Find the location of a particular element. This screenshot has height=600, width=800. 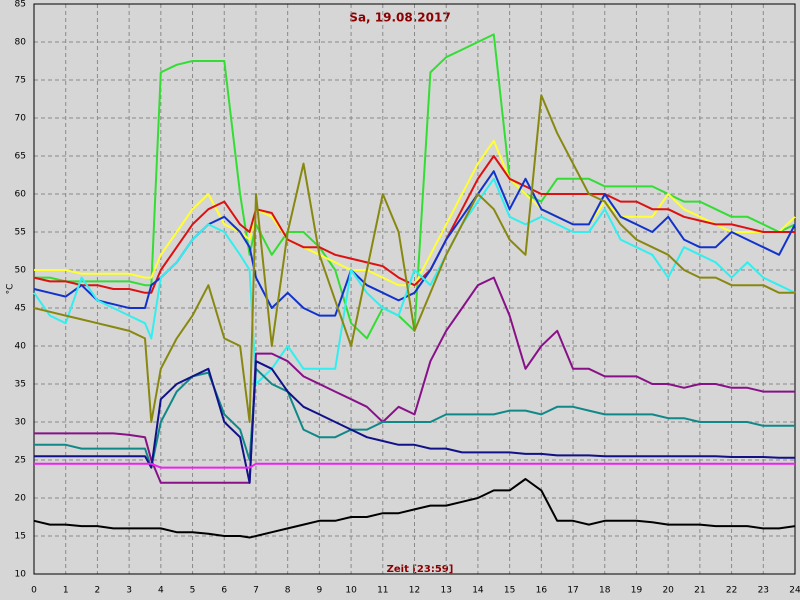

y-tick-label: 85 is located at coordinates (20, 5).